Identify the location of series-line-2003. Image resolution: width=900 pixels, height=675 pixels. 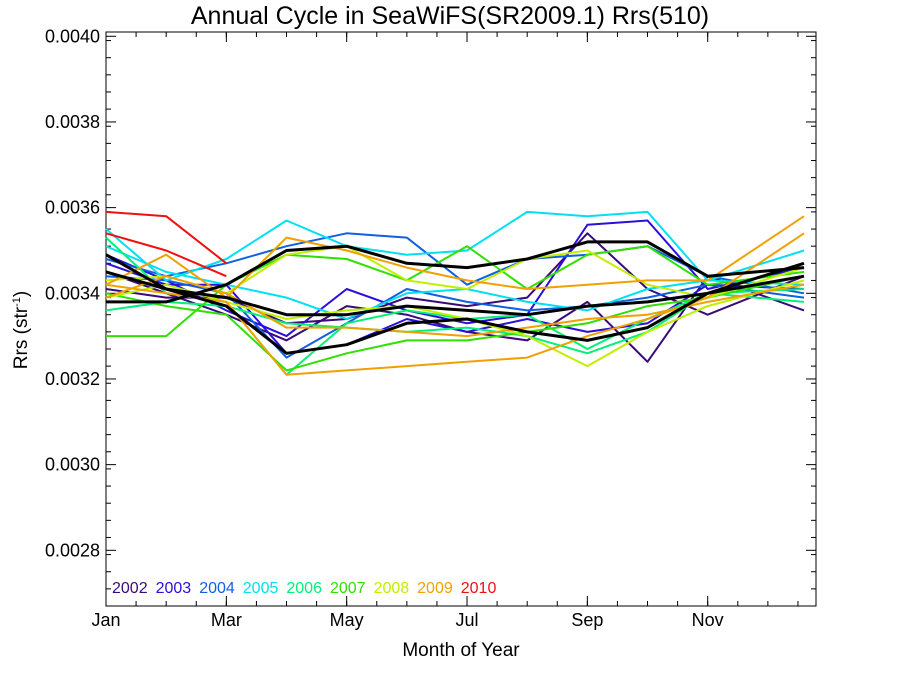
(455, 308).